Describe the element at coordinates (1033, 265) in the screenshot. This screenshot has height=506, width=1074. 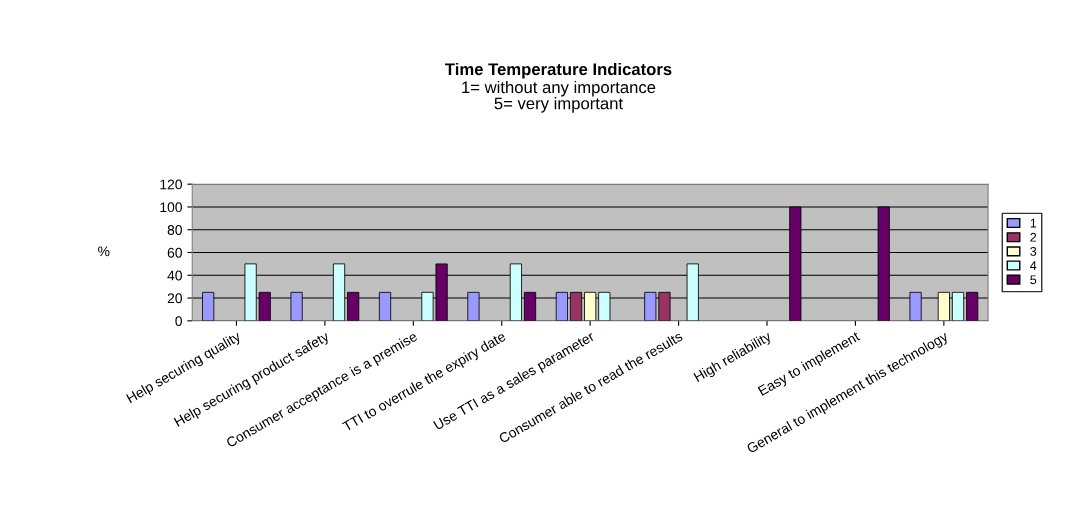
I see `legend-label: 4` at that location.